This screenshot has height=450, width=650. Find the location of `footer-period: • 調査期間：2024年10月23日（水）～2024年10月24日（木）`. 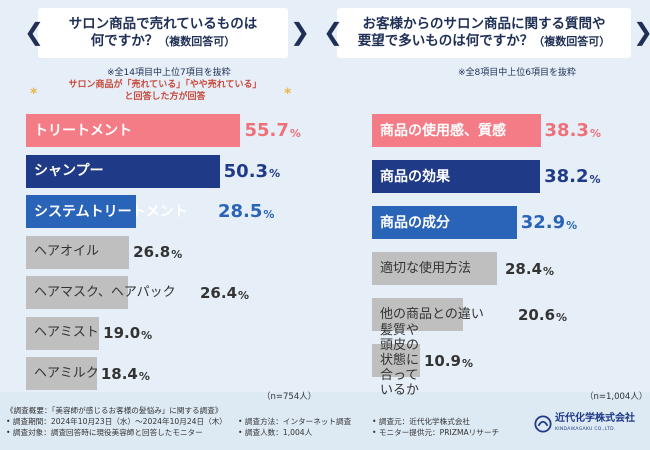

footer-period: • 調査期間：2024年10月23日（水）～2024年10月24日（木） is located at coordinates (116, 421).